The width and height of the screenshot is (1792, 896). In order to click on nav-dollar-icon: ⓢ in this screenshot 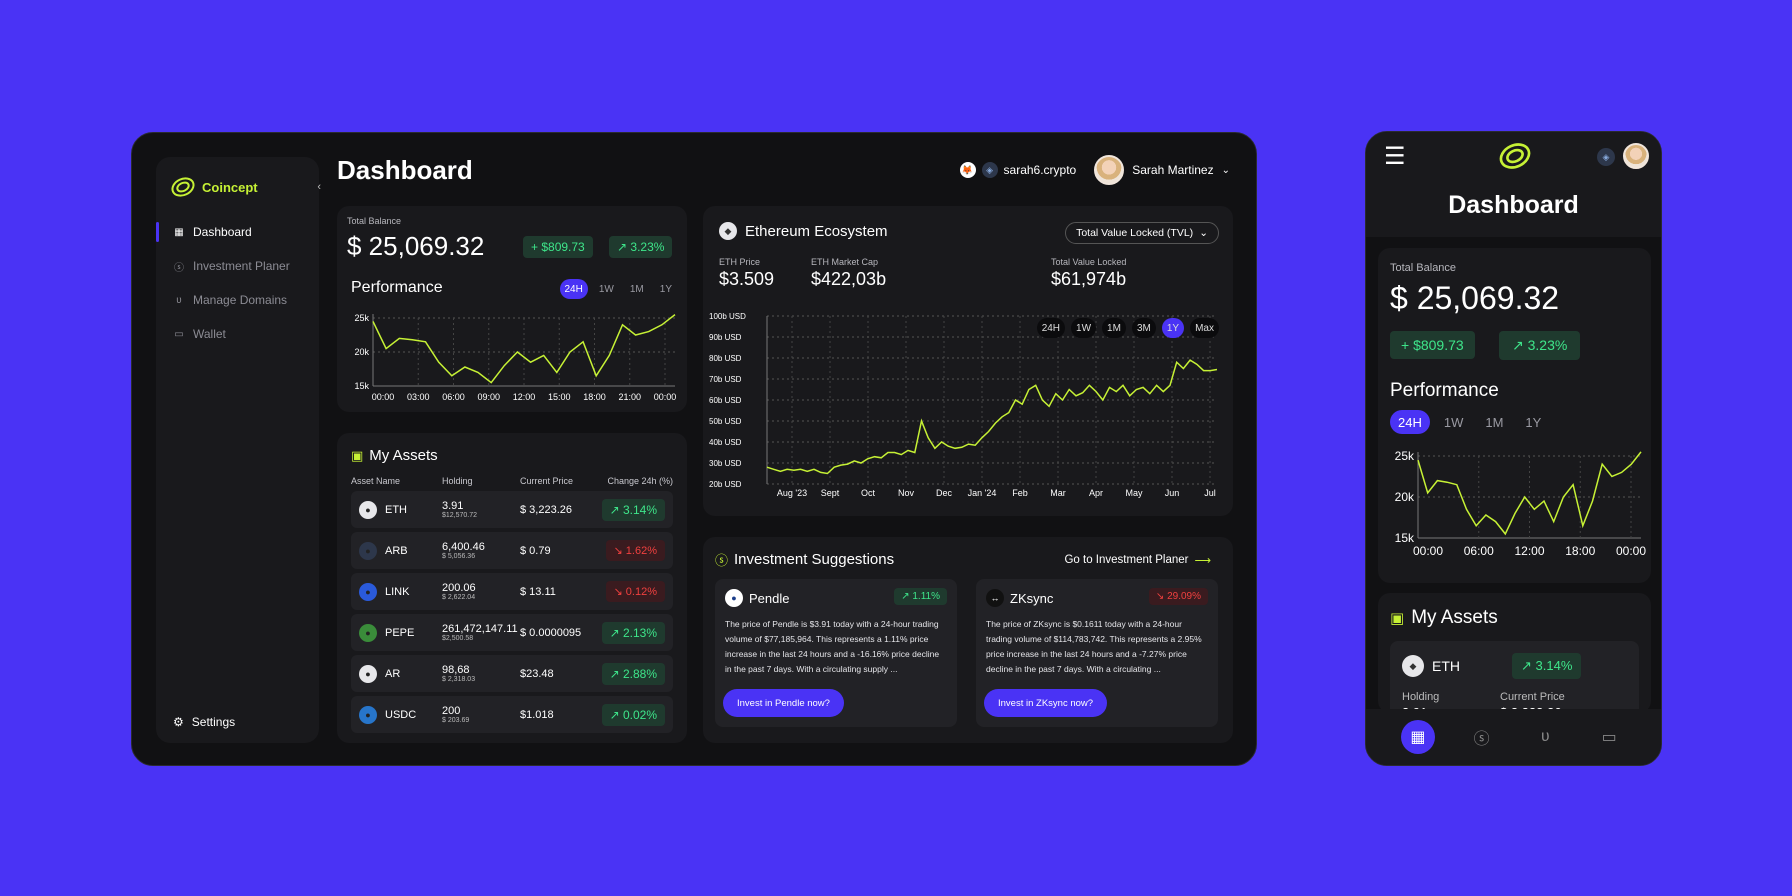, I will do `click(1481, 739)`.